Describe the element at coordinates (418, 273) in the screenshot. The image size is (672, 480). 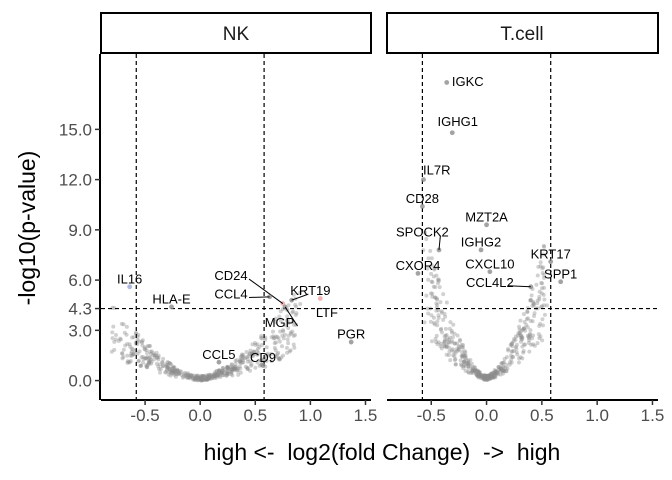
I see `gene-point` at that location.